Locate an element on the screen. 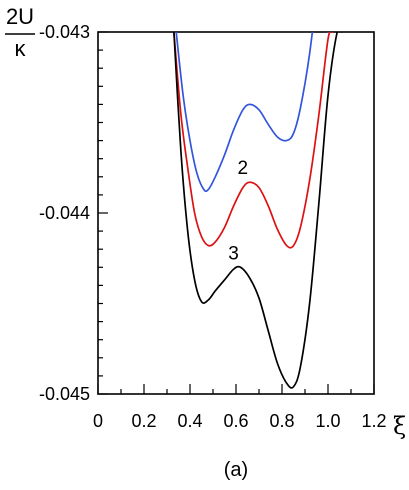 The width and height of the screenshot is (409, 490). x-tick-label: 1.0 is located at coordinates (327, 421).